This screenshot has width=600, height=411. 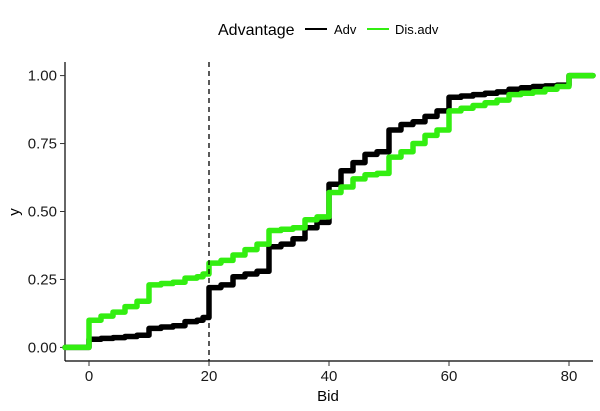 What do you see at coordinates (42, 347) in the screenshot?
I see `y-tick-label: 0.00` at bounding box center [42, 347].